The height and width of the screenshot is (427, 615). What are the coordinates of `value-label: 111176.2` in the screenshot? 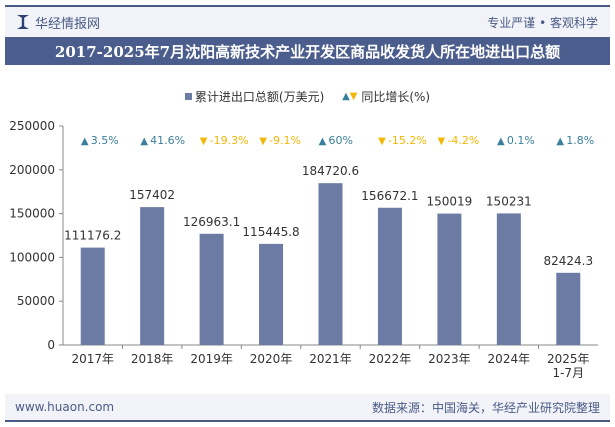 It's located at (92, 236).